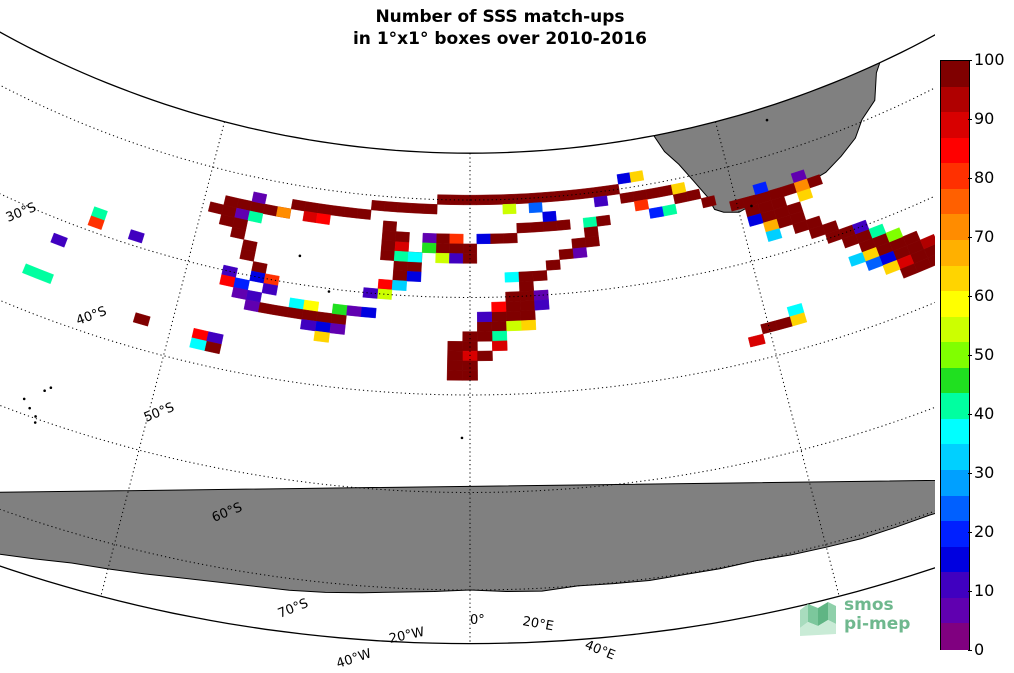  I want to click on colorbar-tick-label: 80, so click(984, 177).